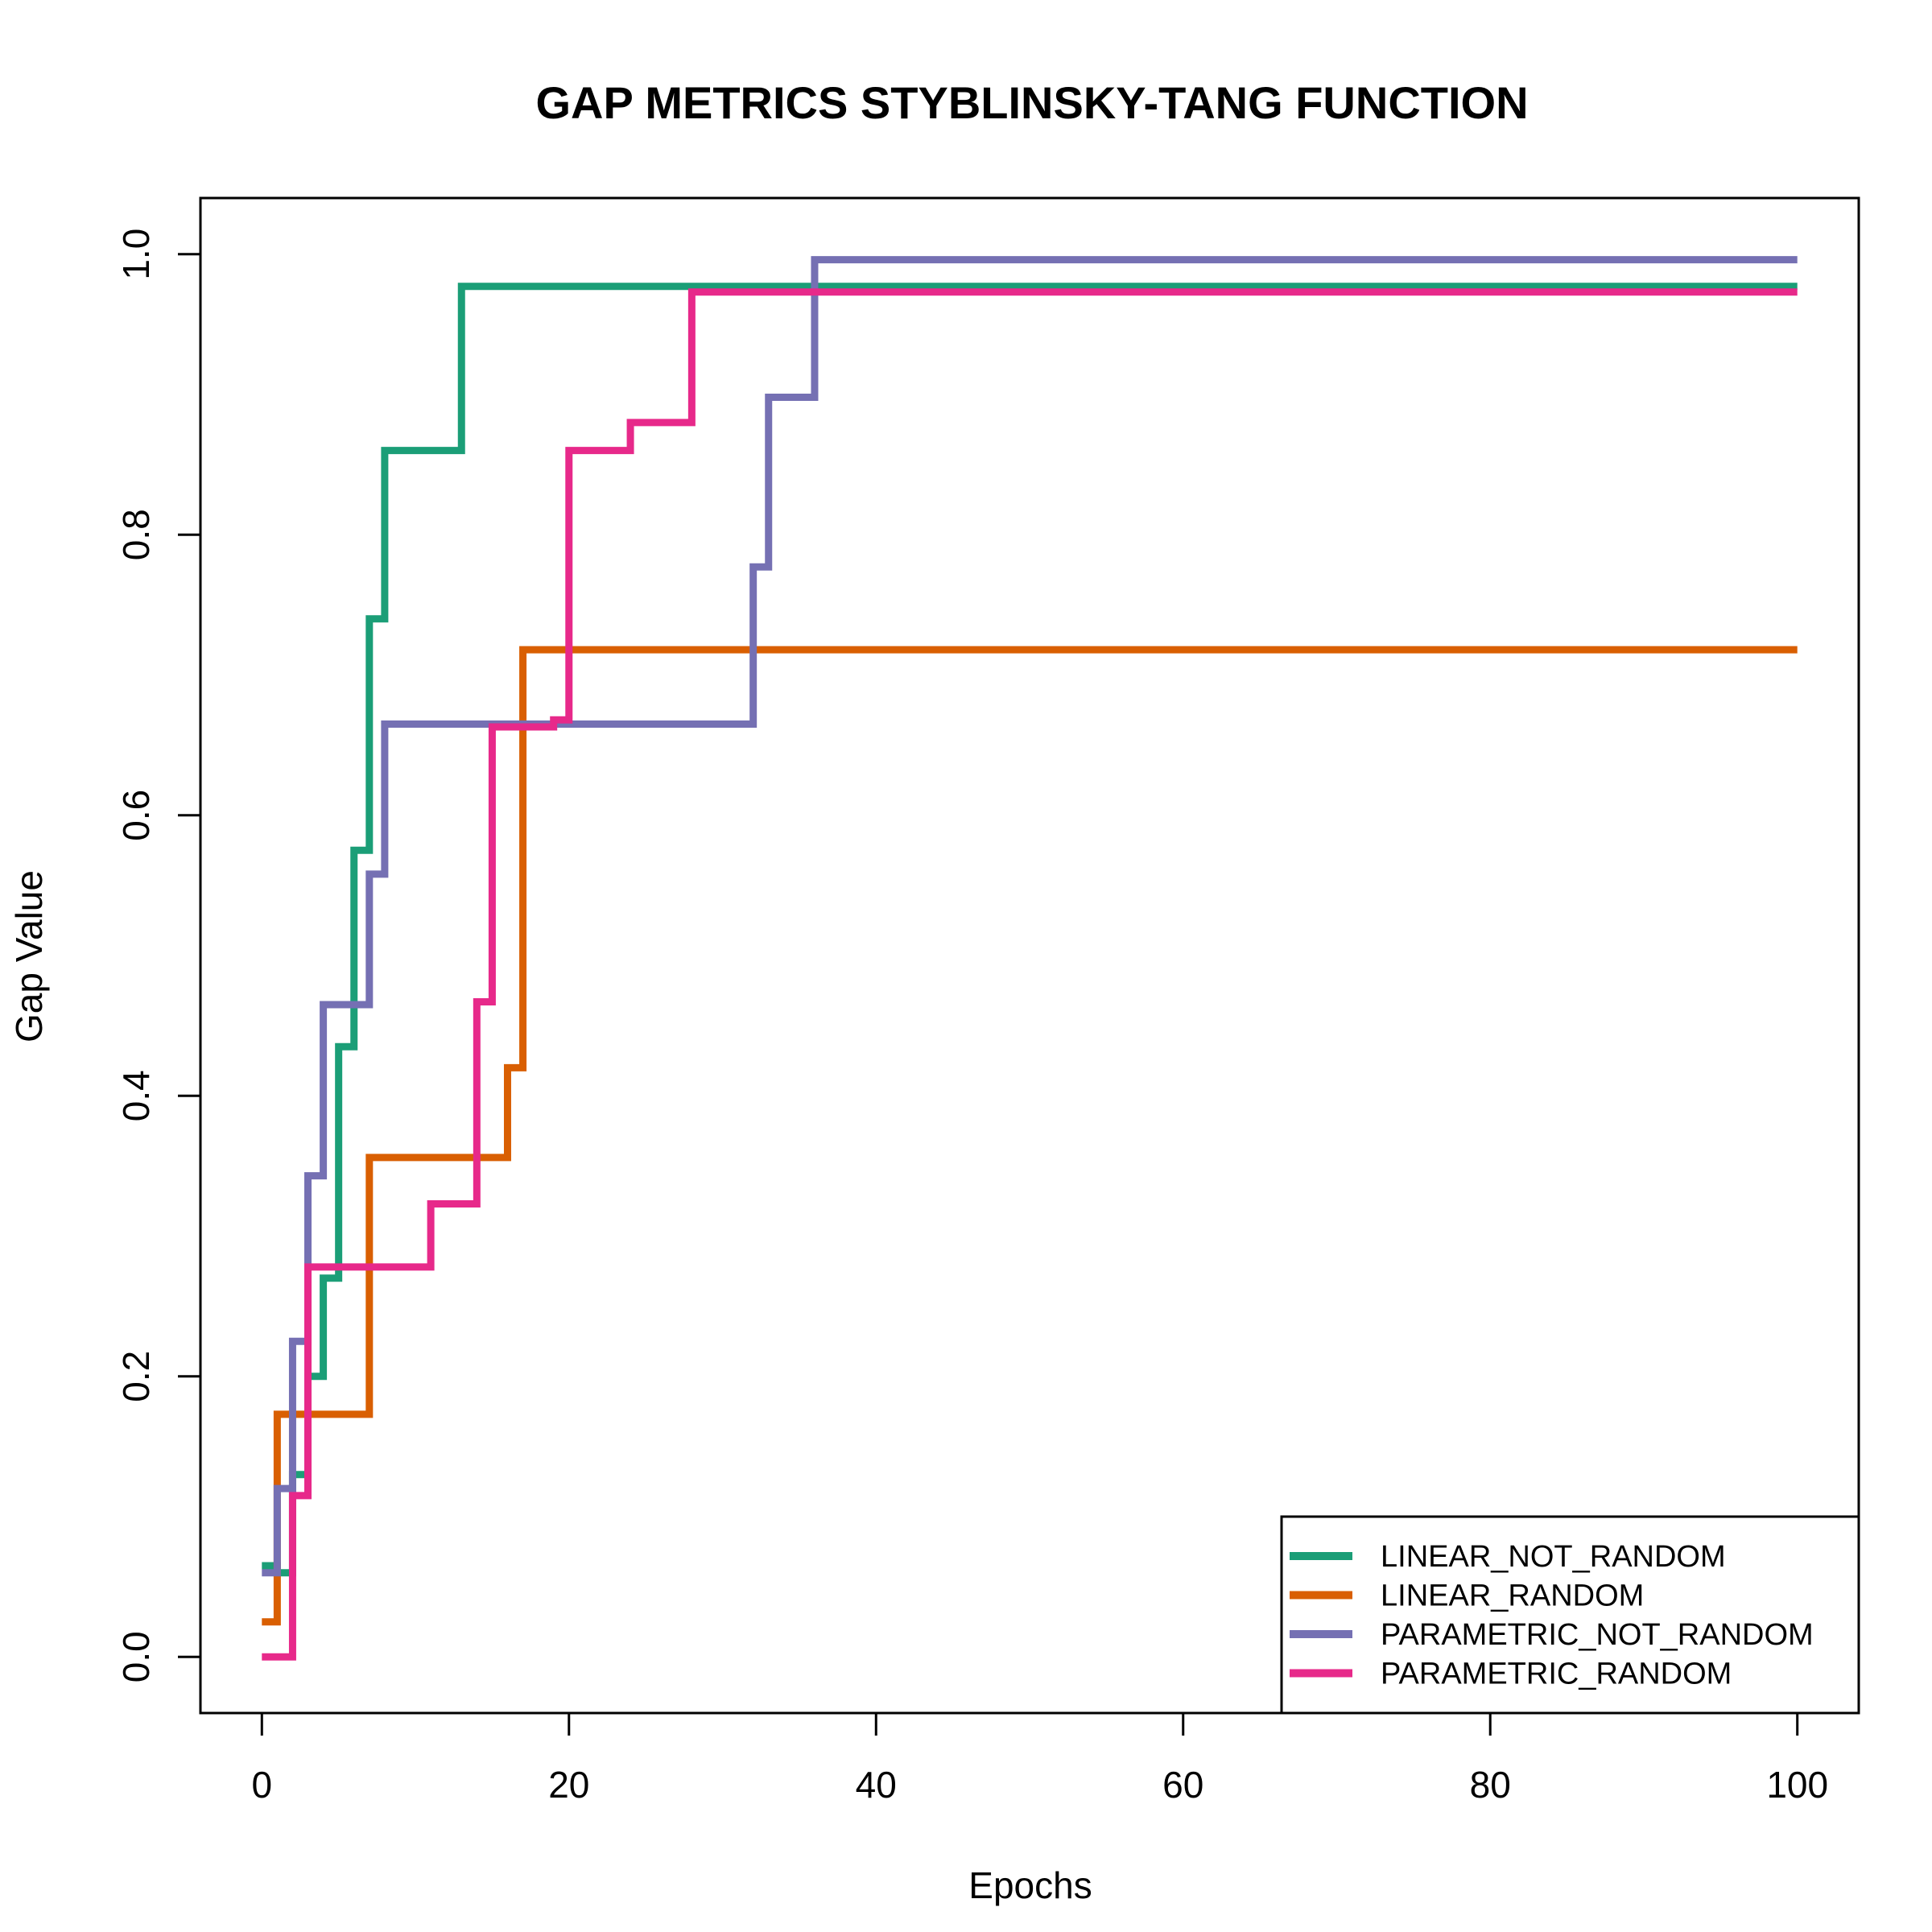 The width and height of the screenshot is (1932, 1932). I want to click on y-axis-label: Gap Value, so click(29, 956).